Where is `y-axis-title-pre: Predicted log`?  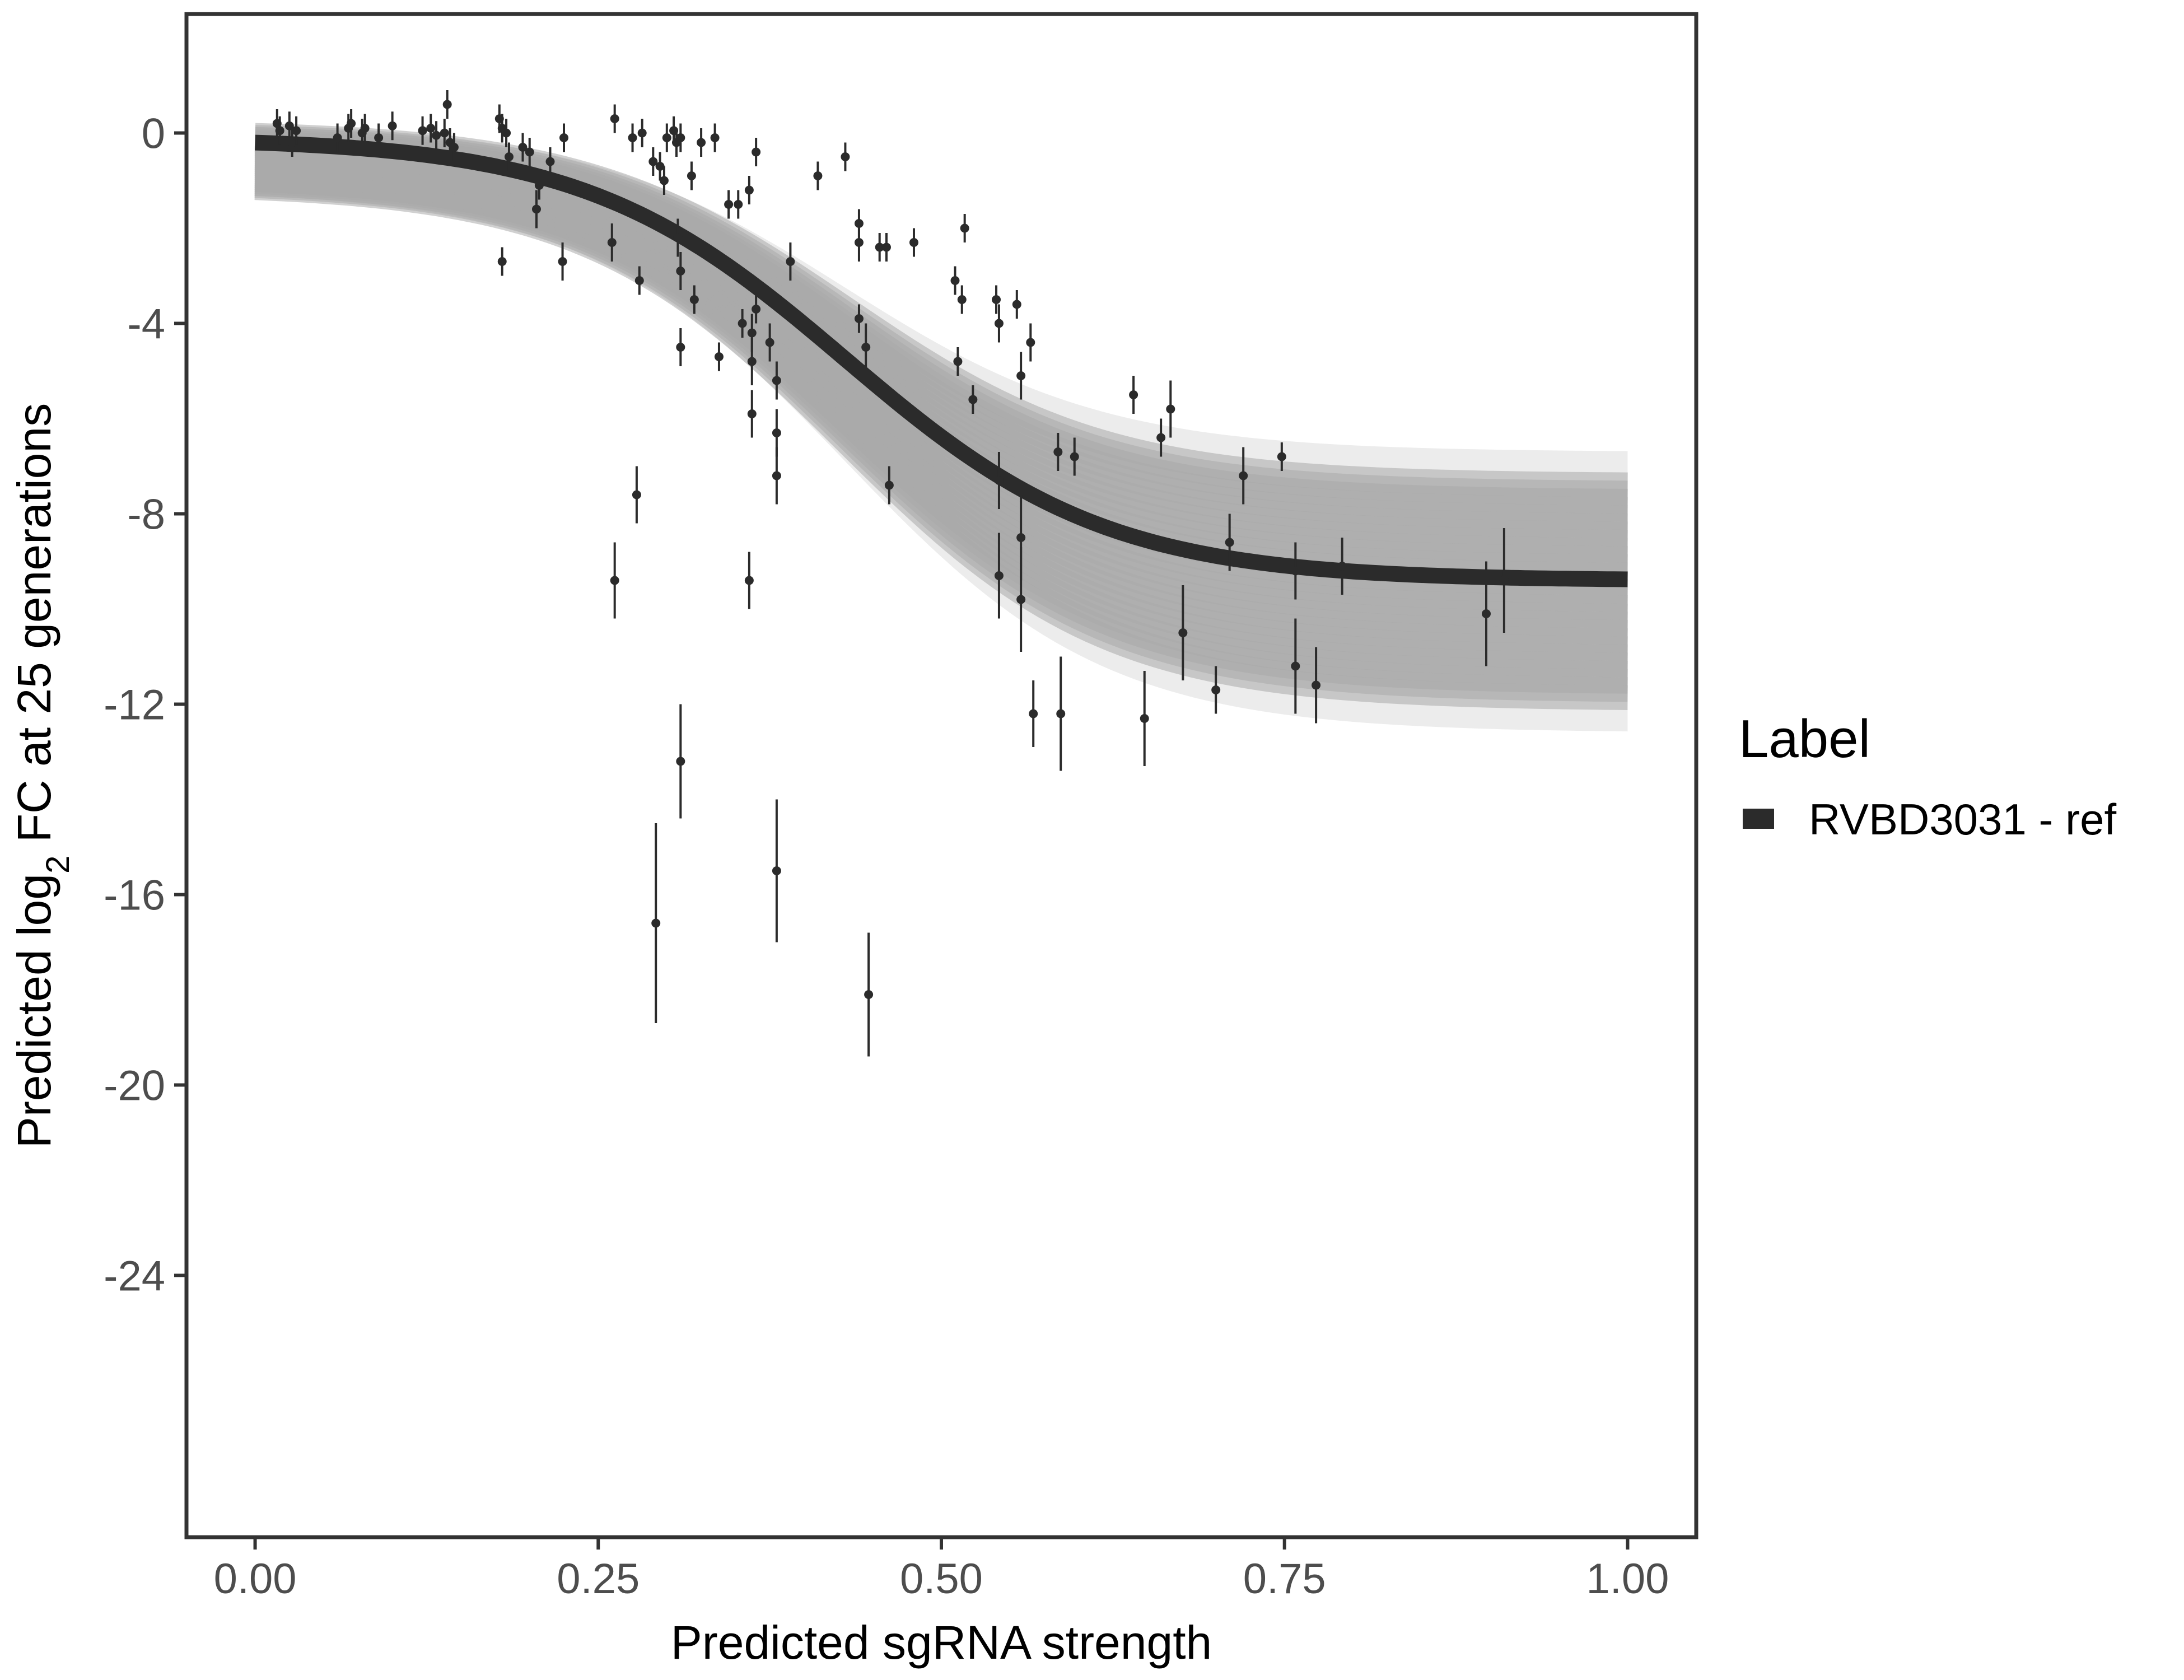
y-axis-title-pre: Predicted log is located at coordinates (34, 1011).